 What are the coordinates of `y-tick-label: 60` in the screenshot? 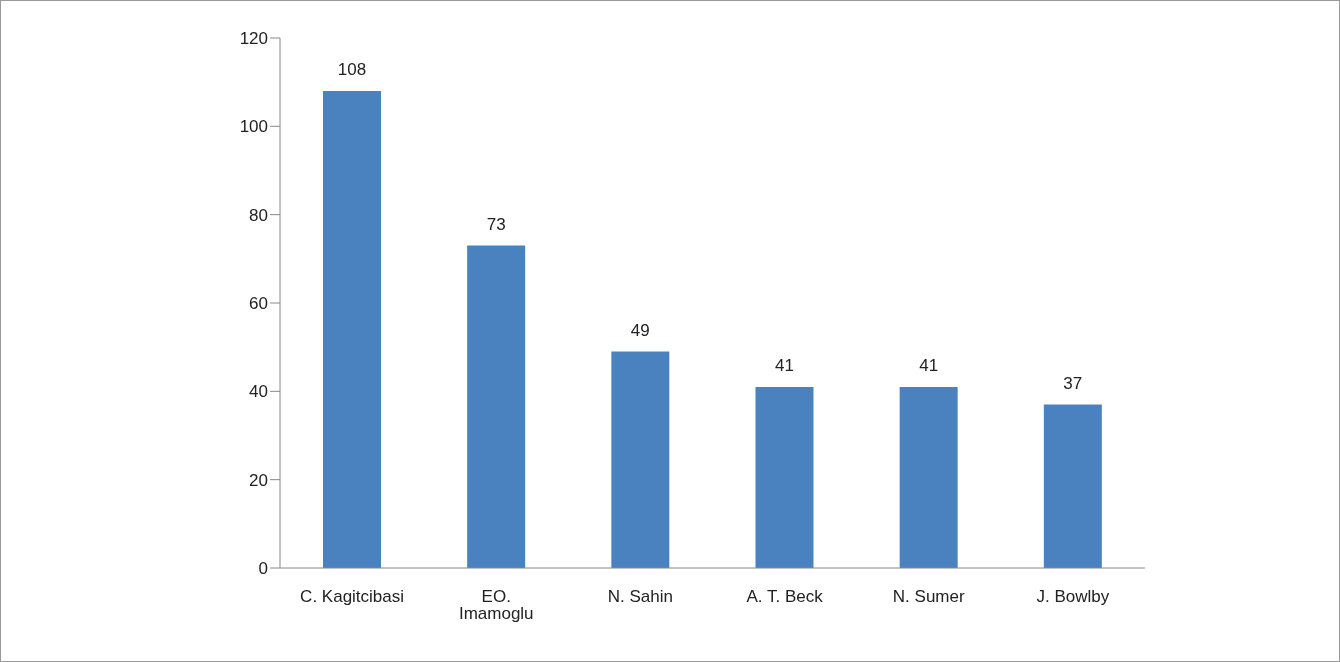 It's located at (258, 304).